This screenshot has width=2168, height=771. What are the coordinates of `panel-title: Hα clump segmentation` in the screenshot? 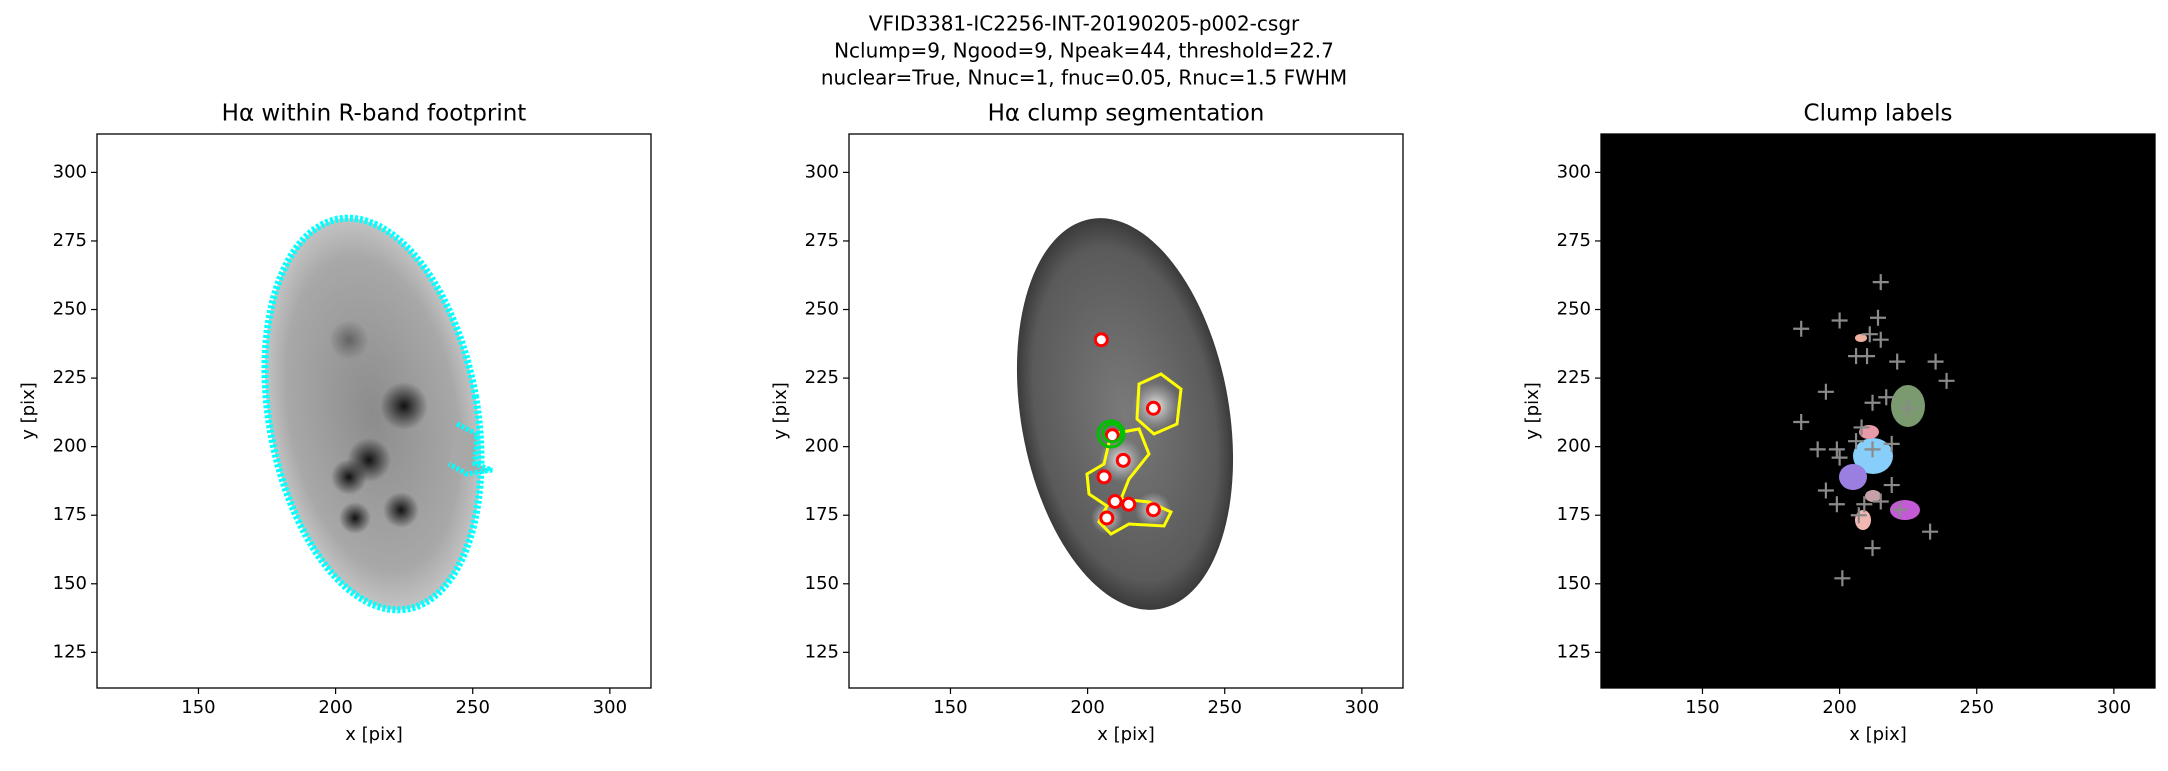 It's located at (1126, 114).